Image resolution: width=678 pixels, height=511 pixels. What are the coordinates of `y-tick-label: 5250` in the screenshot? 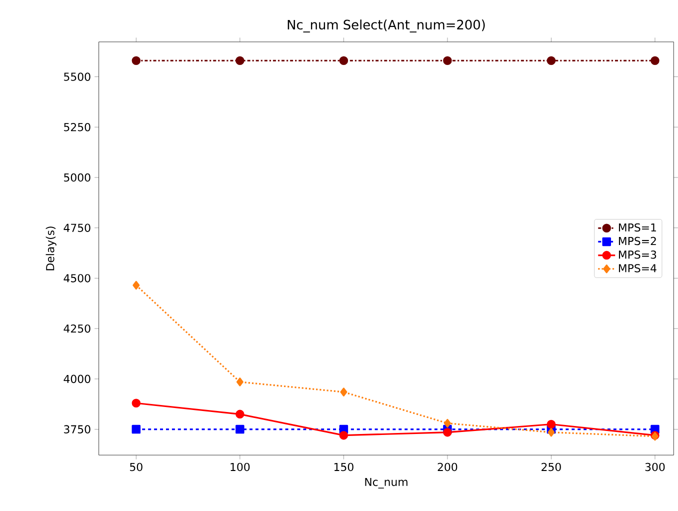 It's located at (77, 127).